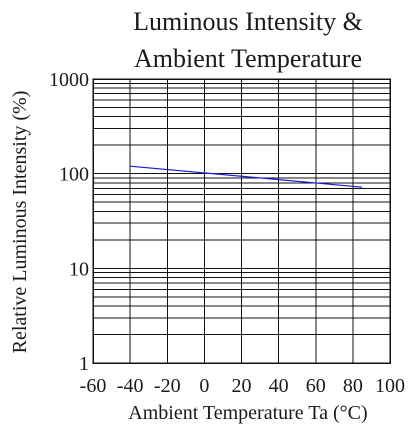  Describe the element at coordinates (130, 386) in the screenshot. I see `x-tick-label: -40` at that location.